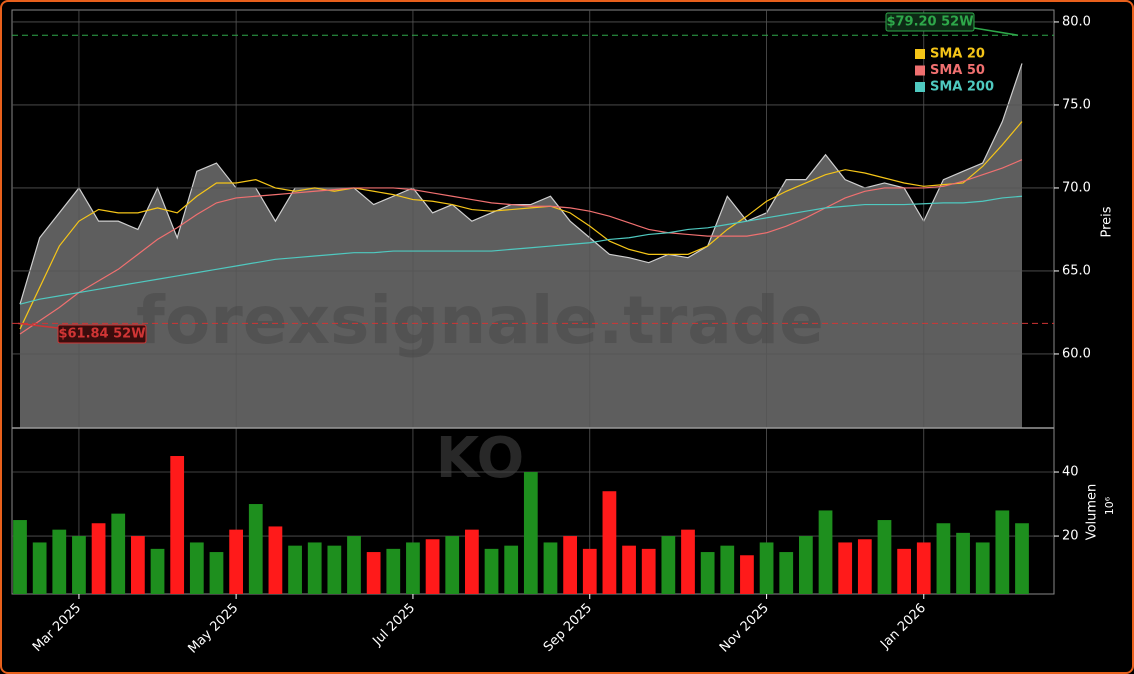 The image size is (1134, 674). What do you see at coordinates (1070, 536) in the screenshot?
I see `y2-tick-label: 20` at bounding box center [1070, 536].